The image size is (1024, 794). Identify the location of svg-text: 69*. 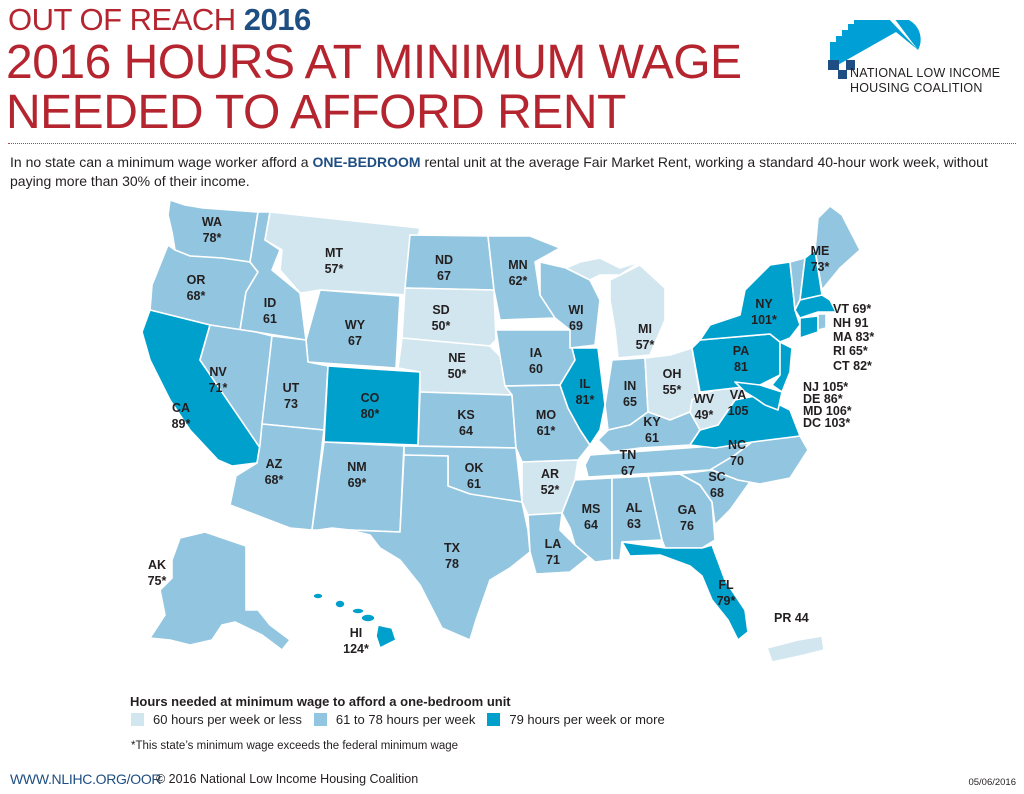
(357, 483).